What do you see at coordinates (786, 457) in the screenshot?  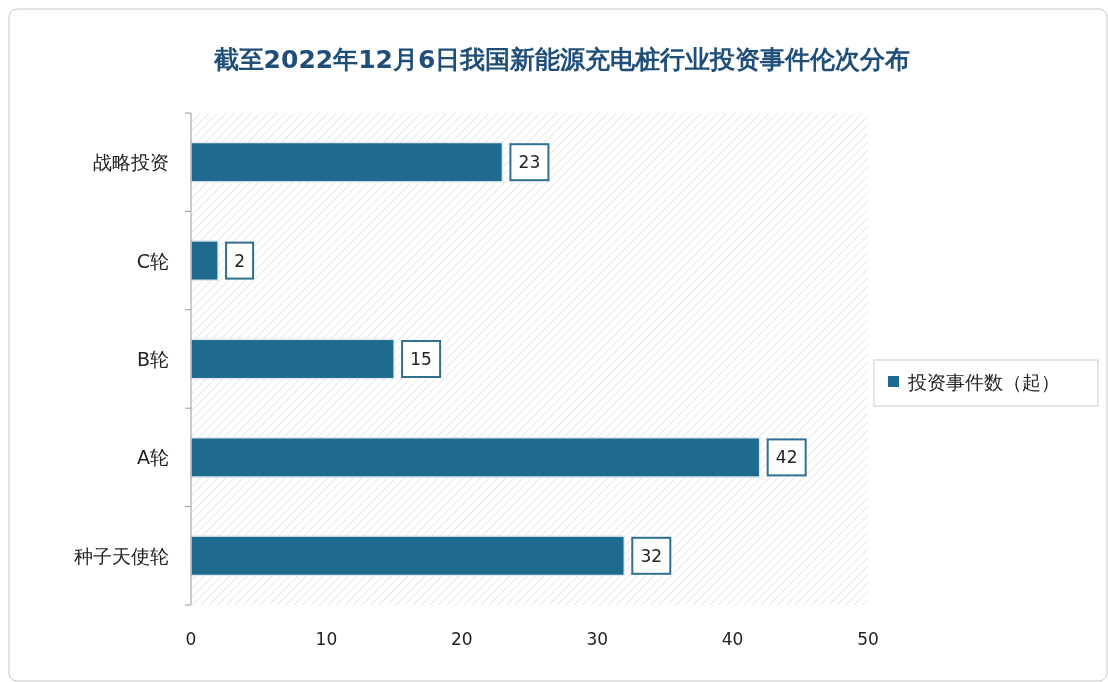 I see `data-label: 42` at bounding box center [786, 457].